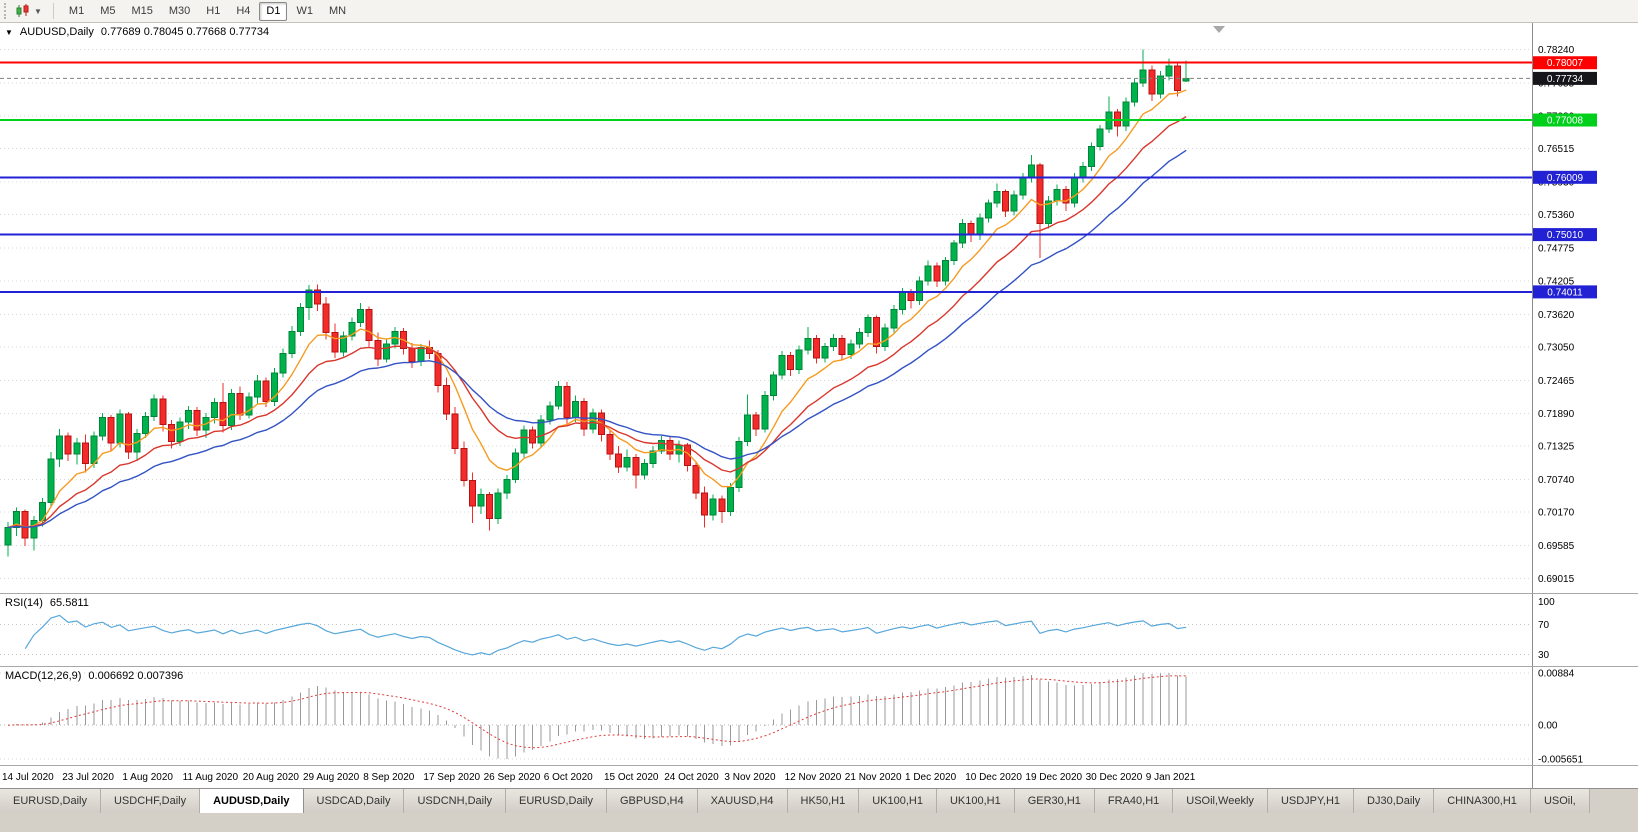  What do you see at coordinates (898, 801) in the screenshot?
I see `chart-tab-9-uk100-h1: UK100,H1` at bounding box center [898, 801].